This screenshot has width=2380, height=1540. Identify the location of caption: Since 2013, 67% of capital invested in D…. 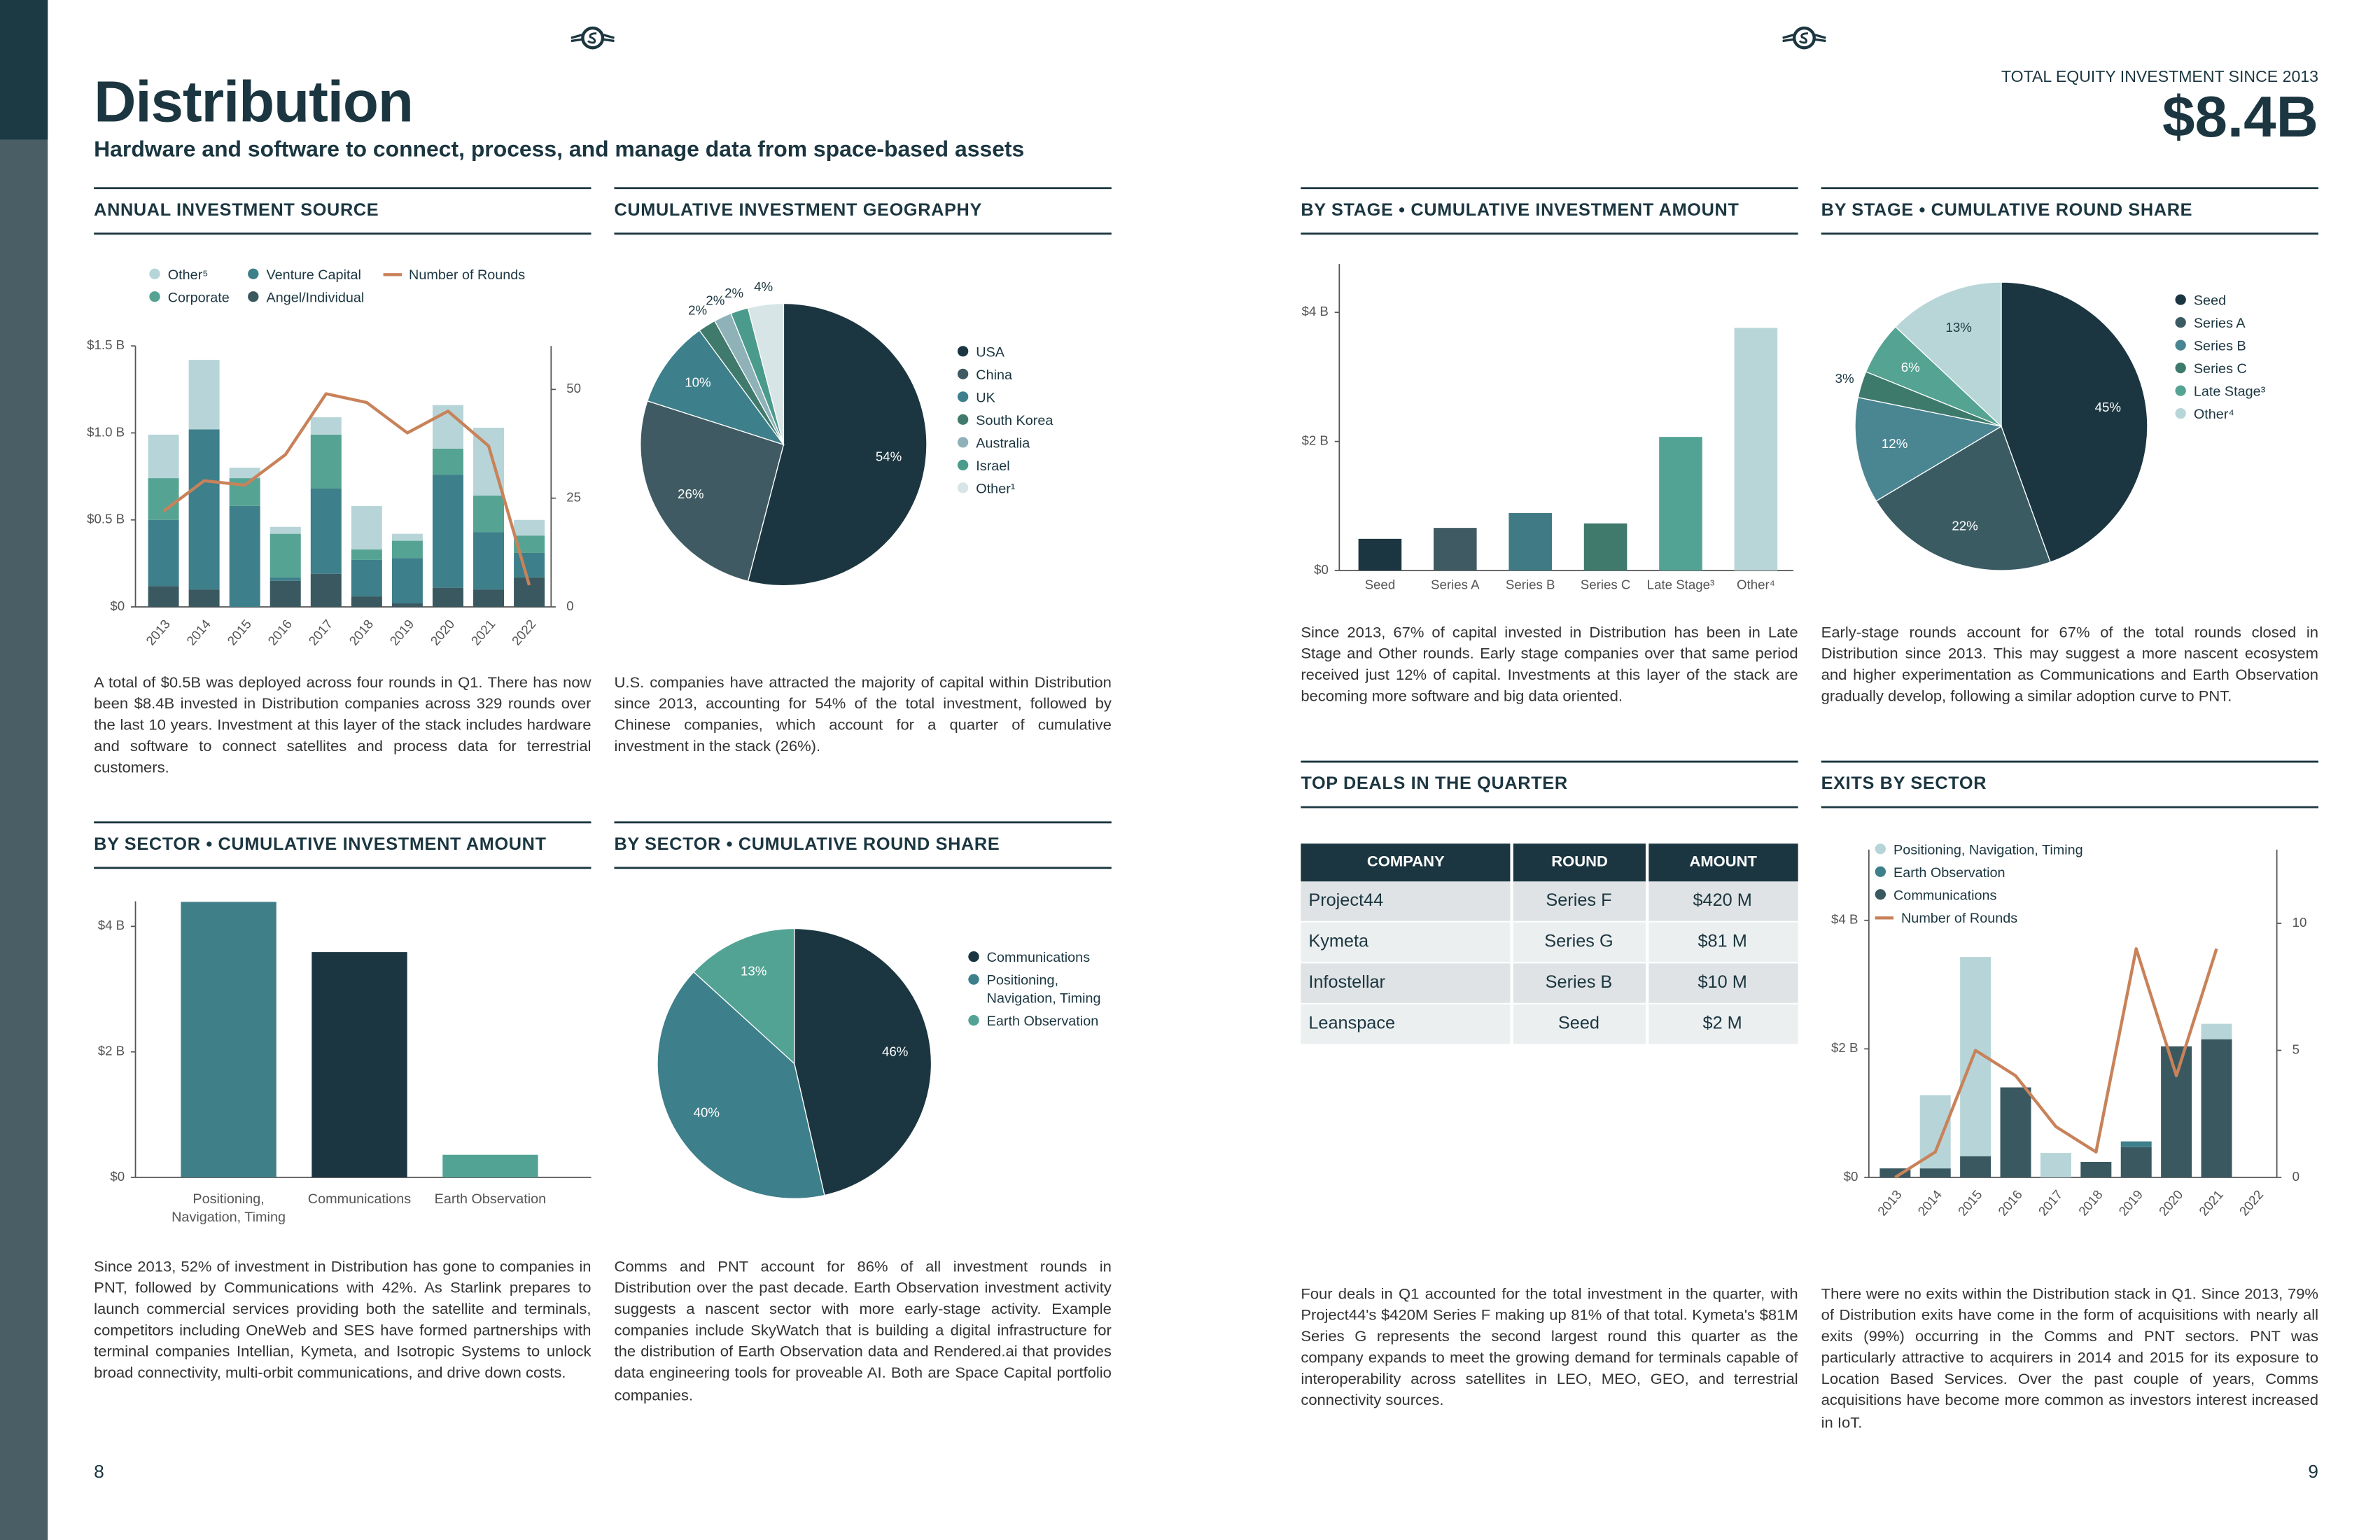
(1549, 665).